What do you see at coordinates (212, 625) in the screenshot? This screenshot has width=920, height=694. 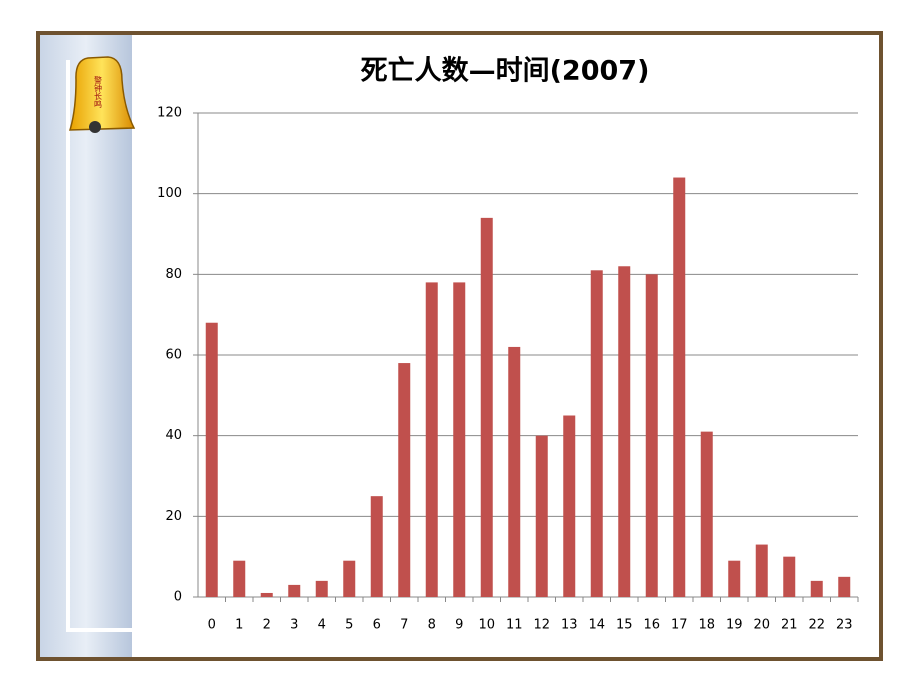 I see `x-tick-label: 0` at bounding box center [212, 625].